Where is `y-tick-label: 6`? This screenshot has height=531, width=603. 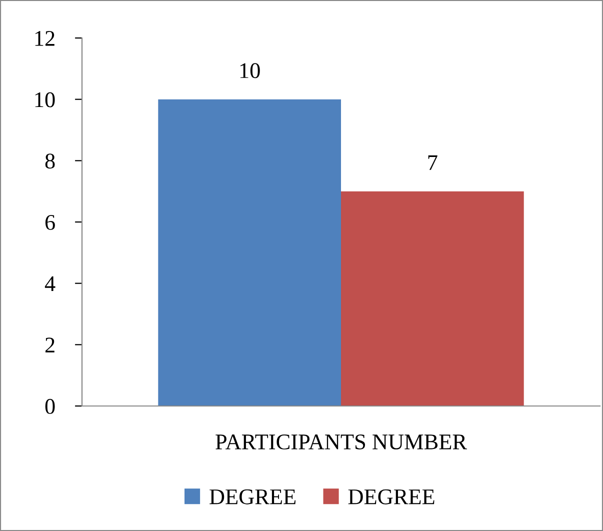 y-tick-label: 6 is located at coordinates (50, 222).